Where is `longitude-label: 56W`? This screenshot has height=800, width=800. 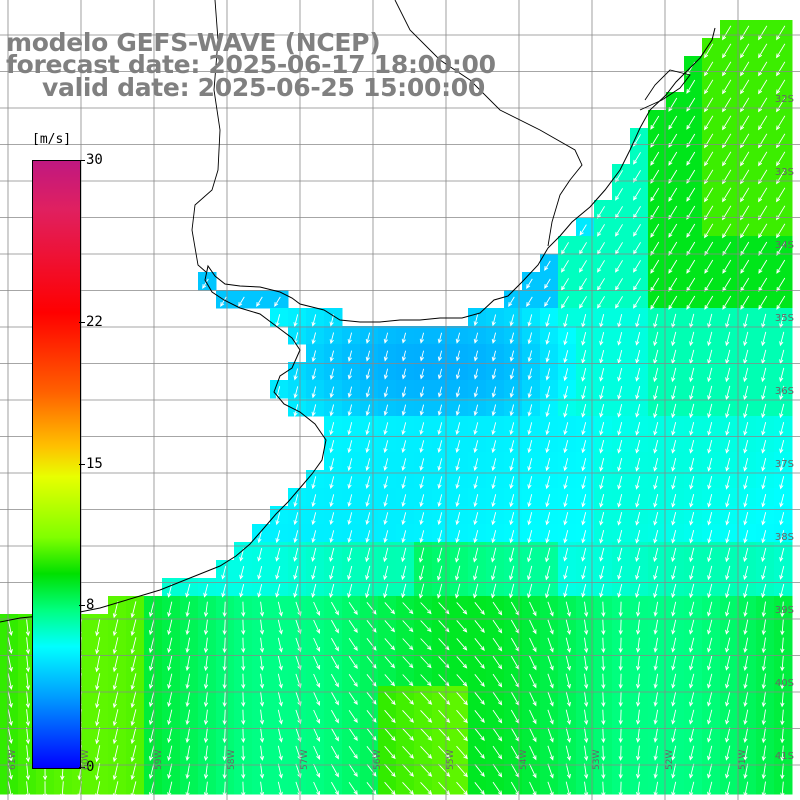 longitude-label: 56W is located at coordinates (378, 759).